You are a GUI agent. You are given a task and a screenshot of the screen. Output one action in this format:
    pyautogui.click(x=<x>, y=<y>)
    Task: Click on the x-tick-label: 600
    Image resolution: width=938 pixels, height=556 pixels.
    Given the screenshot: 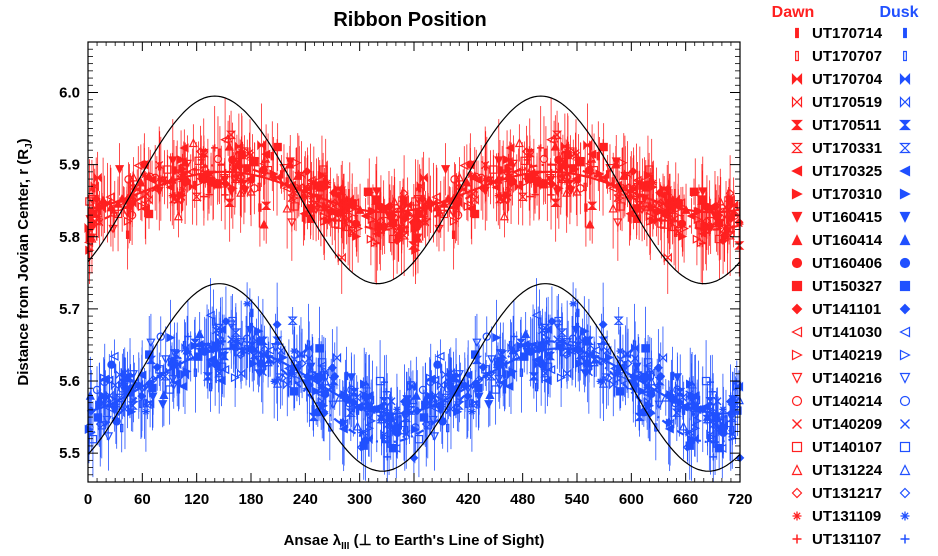 What is the action you would take?
    pyautogui.click(x=631, y=499)
    